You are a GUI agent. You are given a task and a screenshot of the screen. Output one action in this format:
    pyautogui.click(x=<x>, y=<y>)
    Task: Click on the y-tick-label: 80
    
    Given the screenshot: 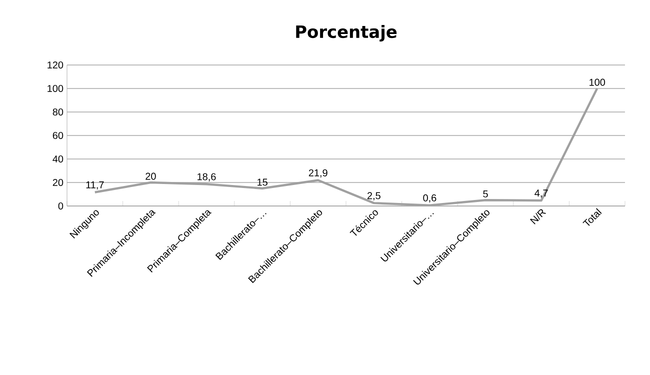 What is the action you would take?
    pyautogui.click(x=58, y=112)
    